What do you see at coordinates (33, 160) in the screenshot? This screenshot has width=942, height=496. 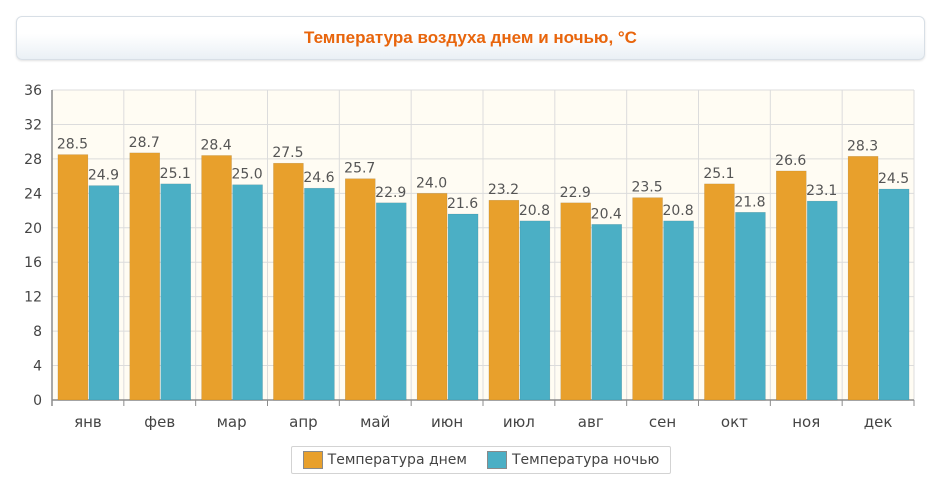 I see `y-tick-label: 28` at bounding box center [33, 160].